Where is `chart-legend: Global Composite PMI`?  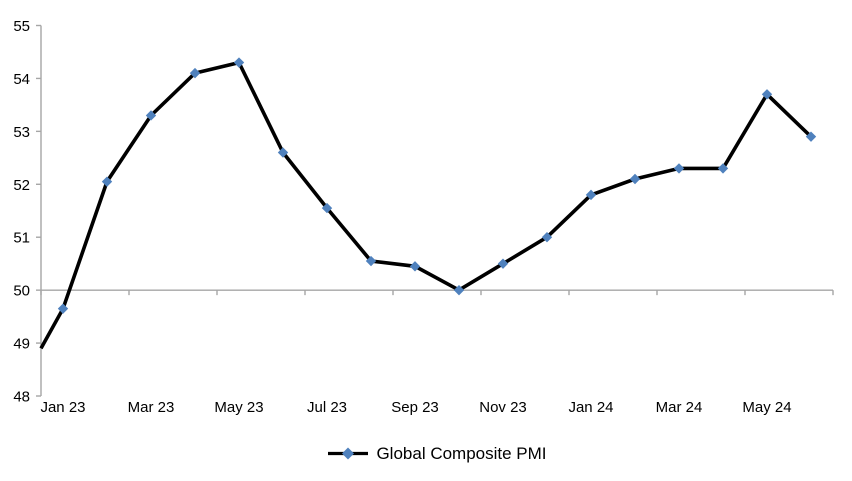
chart-legend: Global Composite PMI is located at coordinates (437, 453).